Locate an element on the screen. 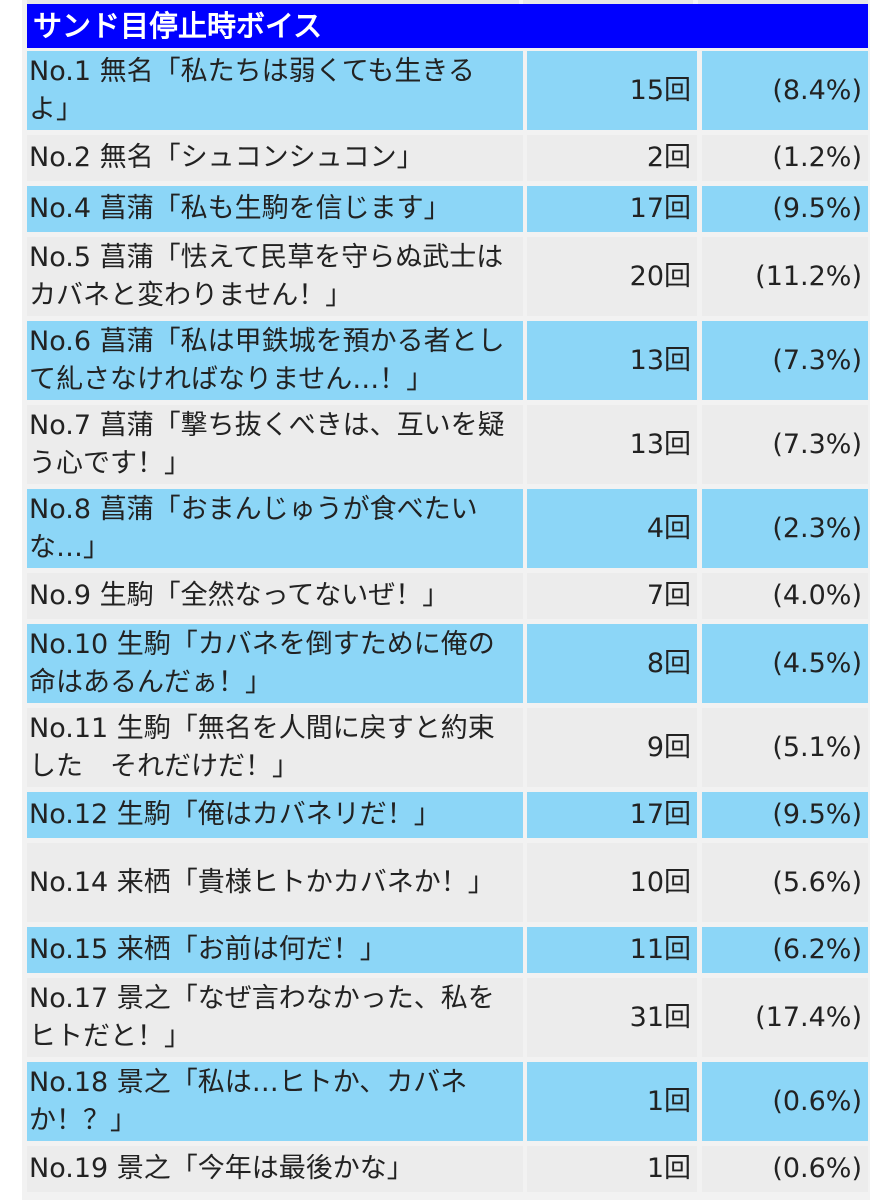 The width and height of the screenshot is (892, 1200). voice-label-cell: No.17 景之「なぜ言わなかった、私をヒトだと！」 is located at coordinates (275, 1017).